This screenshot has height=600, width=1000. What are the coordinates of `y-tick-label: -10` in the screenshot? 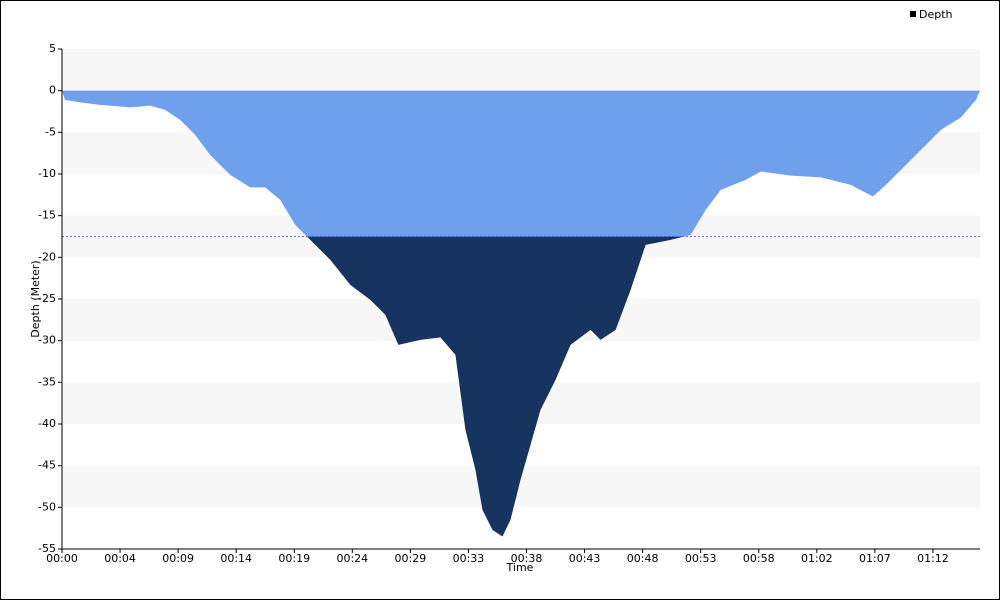 It's located at (47, 173).